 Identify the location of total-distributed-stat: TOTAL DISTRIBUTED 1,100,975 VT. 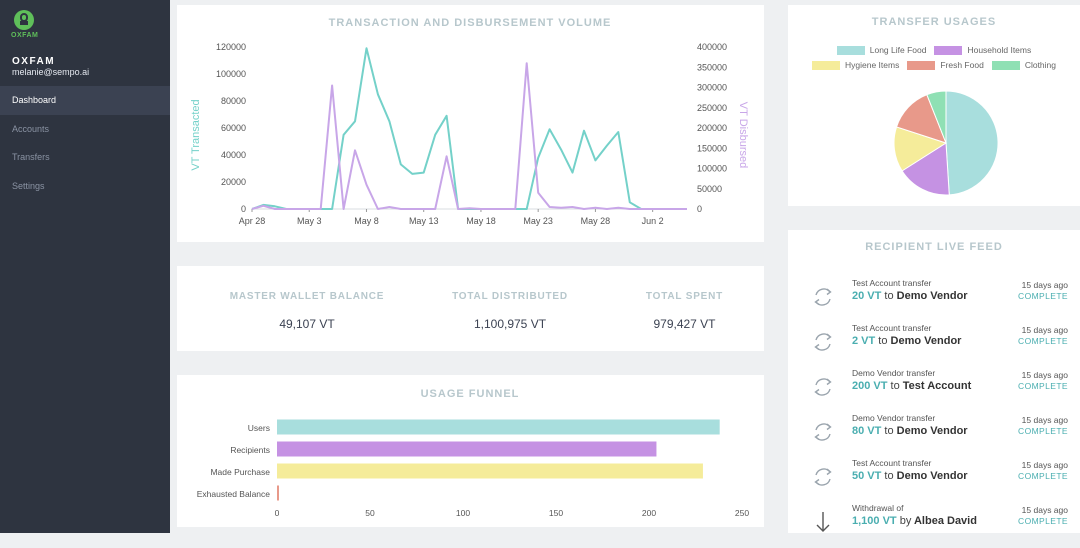
(510, 311).